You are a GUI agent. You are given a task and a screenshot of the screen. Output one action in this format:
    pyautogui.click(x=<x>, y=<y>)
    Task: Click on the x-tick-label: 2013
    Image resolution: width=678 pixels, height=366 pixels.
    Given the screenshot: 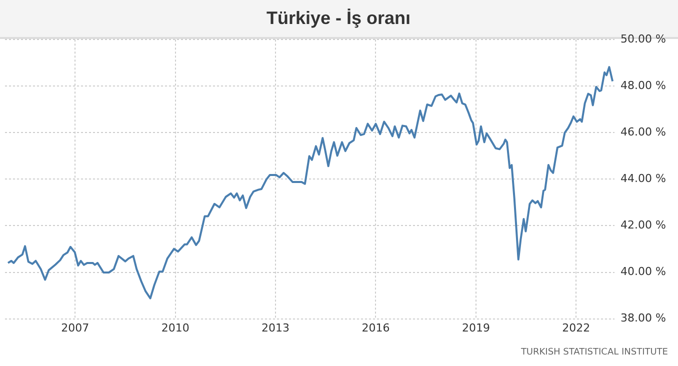 What is the action you would take?
    pyautogui.click(x=276, y=327)
    